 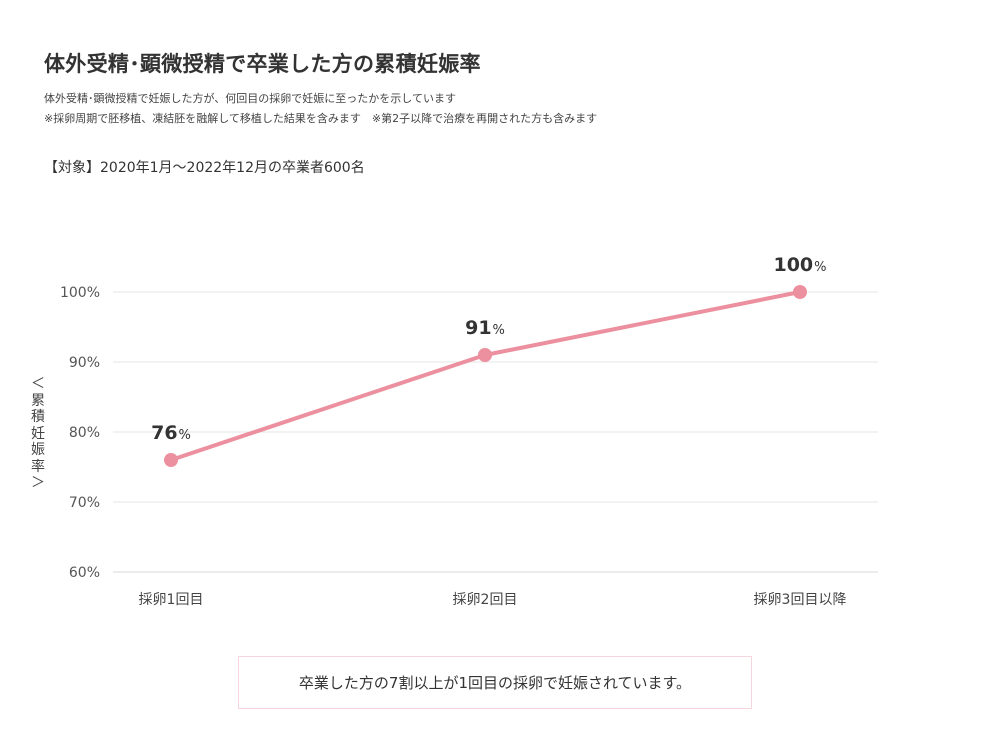 What do you see at coordinates (80, 293) in the screenshot?
I see `y-tick-label: 100%` at bounding box center [80, 293].